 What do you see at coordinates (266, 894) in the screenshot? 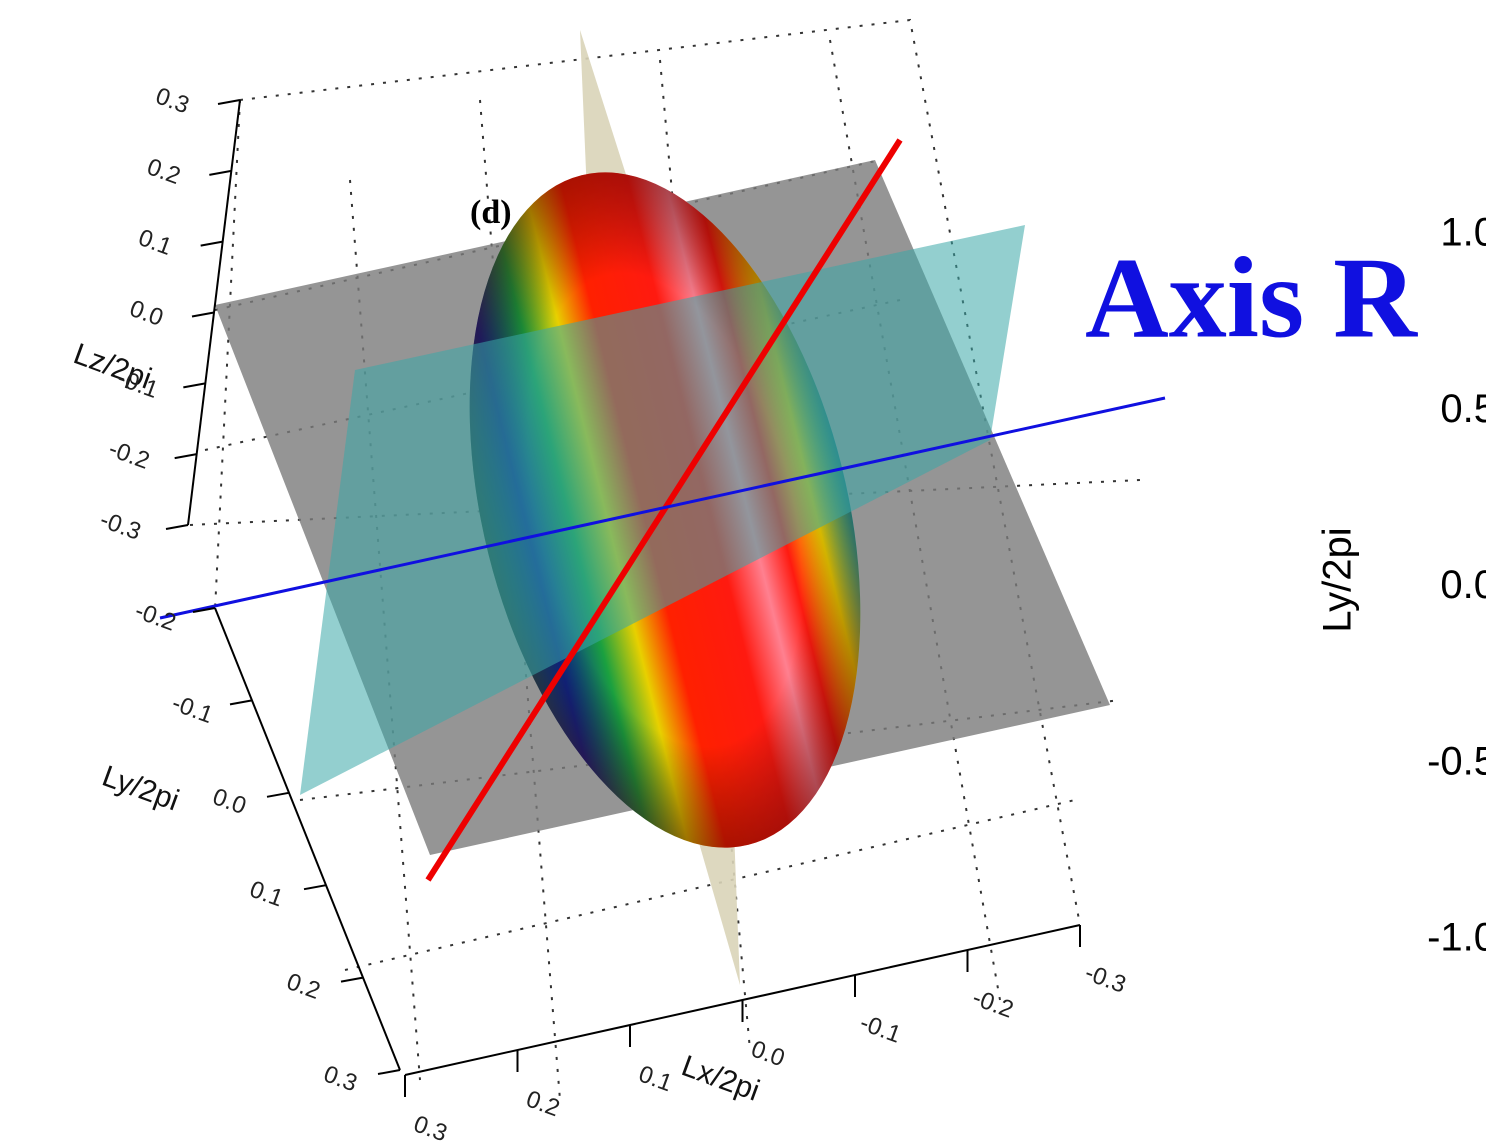
I see `y-tick-label: 0.1` at bounding box center [266, 894].